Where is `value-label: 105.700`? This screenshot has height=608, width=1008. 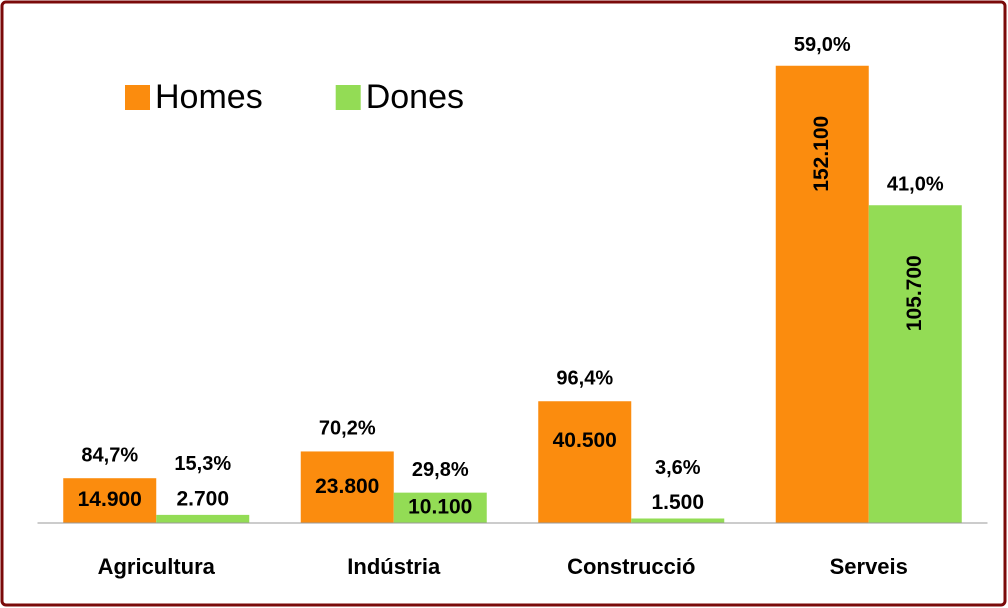
value-label: 105.700 is located at coordinates (914, 293).